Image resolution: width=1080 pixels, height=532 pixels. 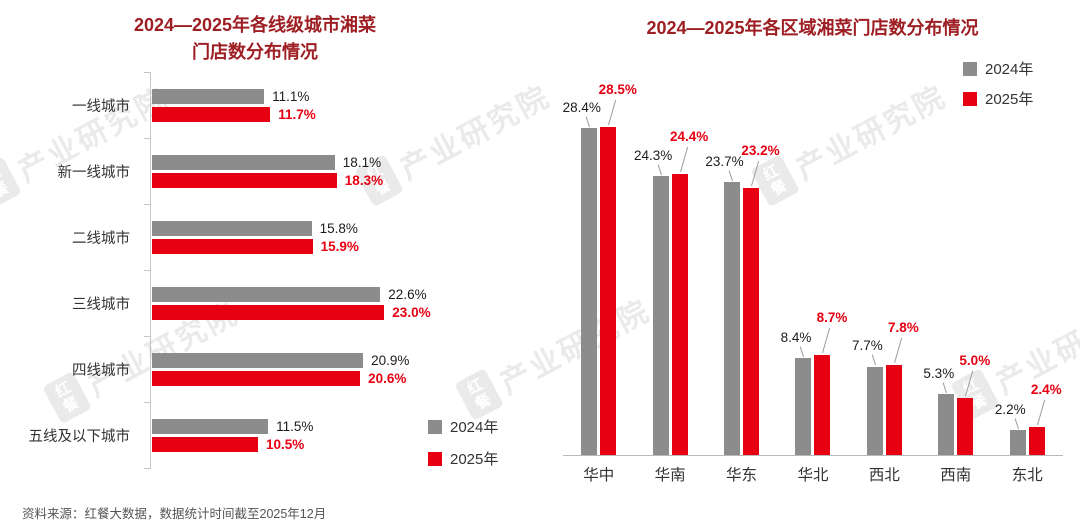 What do you see at coordinates (617, 90) in the screenshot?
I see `value-label-2025: 28.5%` at bounding box center [617, 90].